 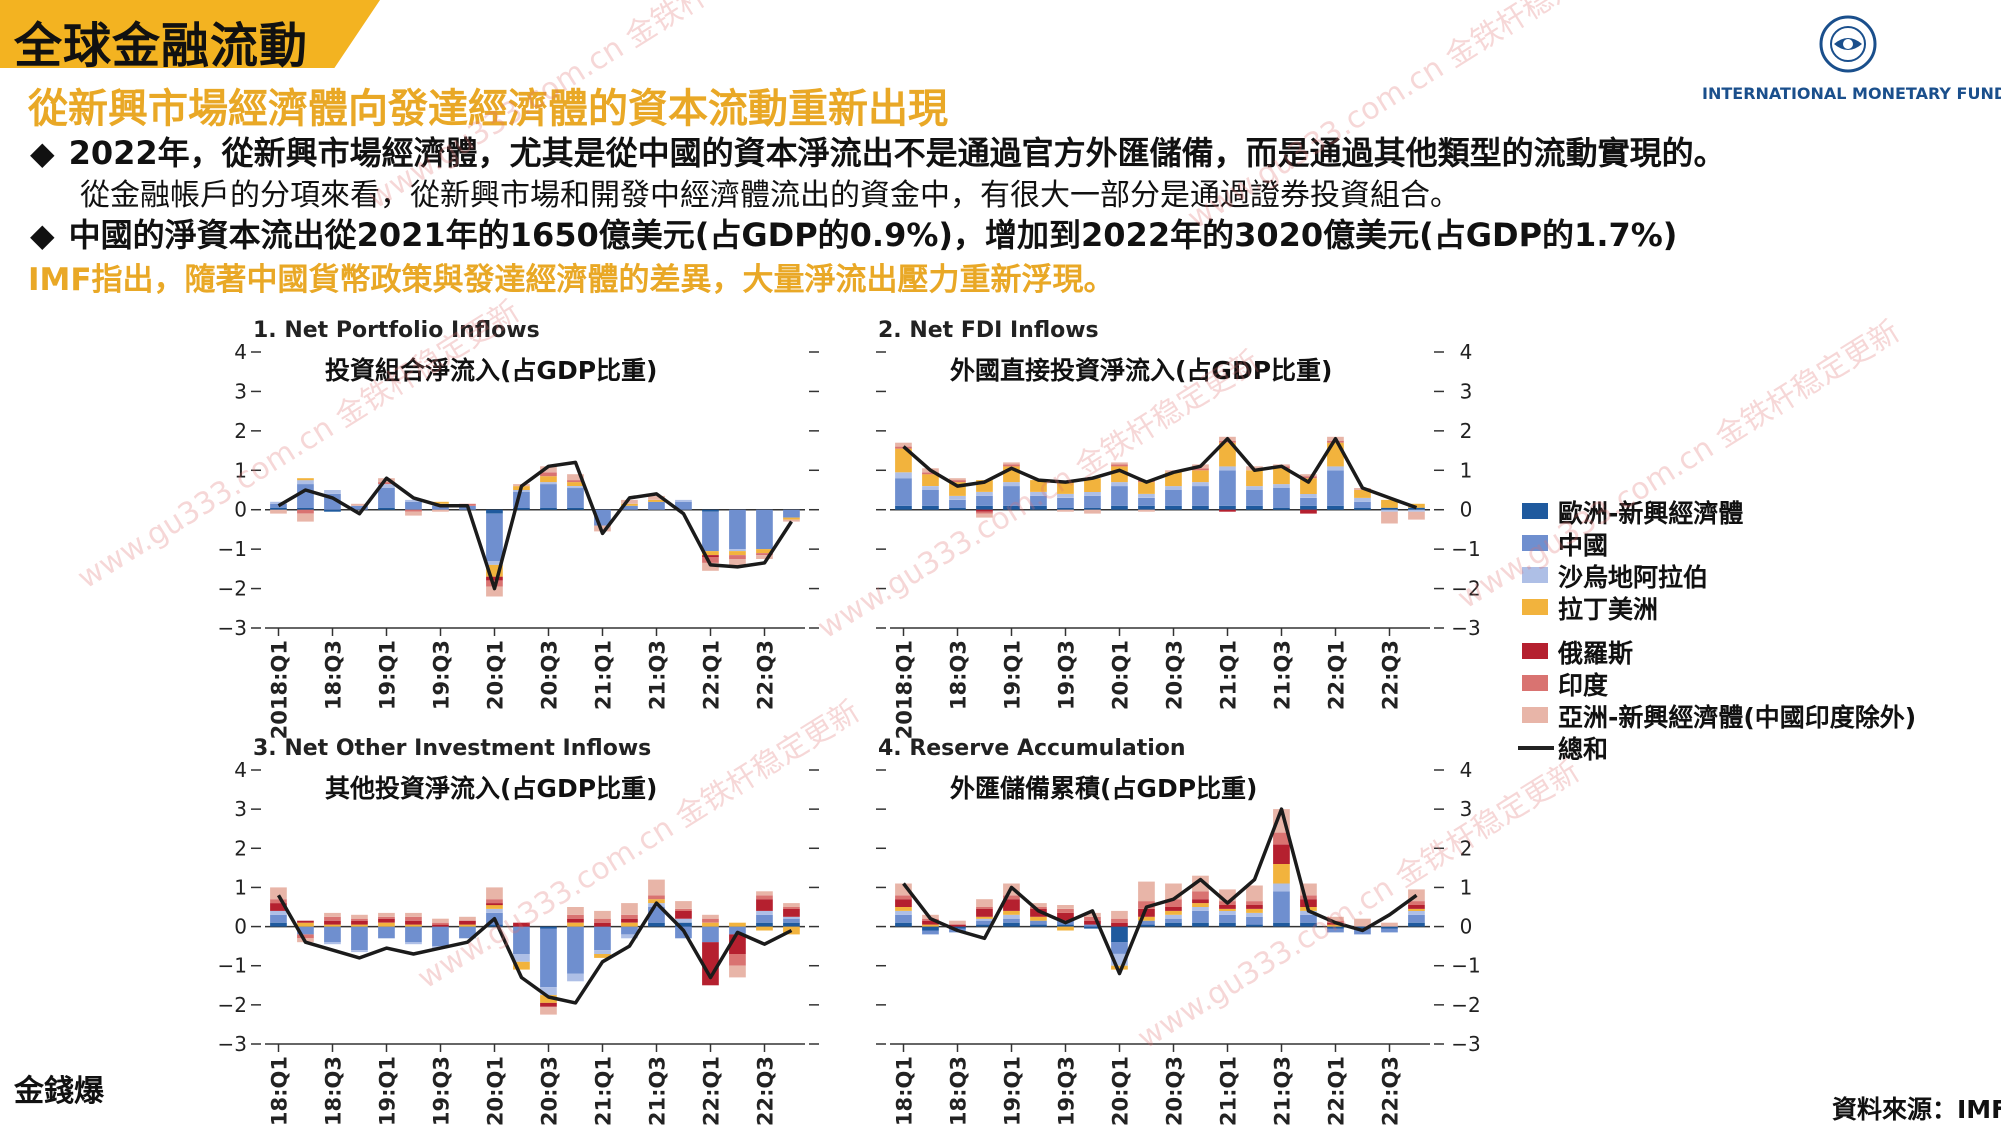 I want to click on y-tick-label: 0, so click(x=1466, y=510).